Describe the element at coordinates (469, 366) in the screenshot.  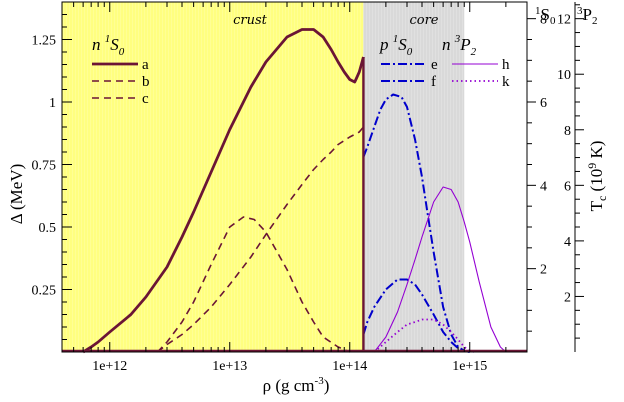
I see `x-tick-label: 1e+15` at that location.